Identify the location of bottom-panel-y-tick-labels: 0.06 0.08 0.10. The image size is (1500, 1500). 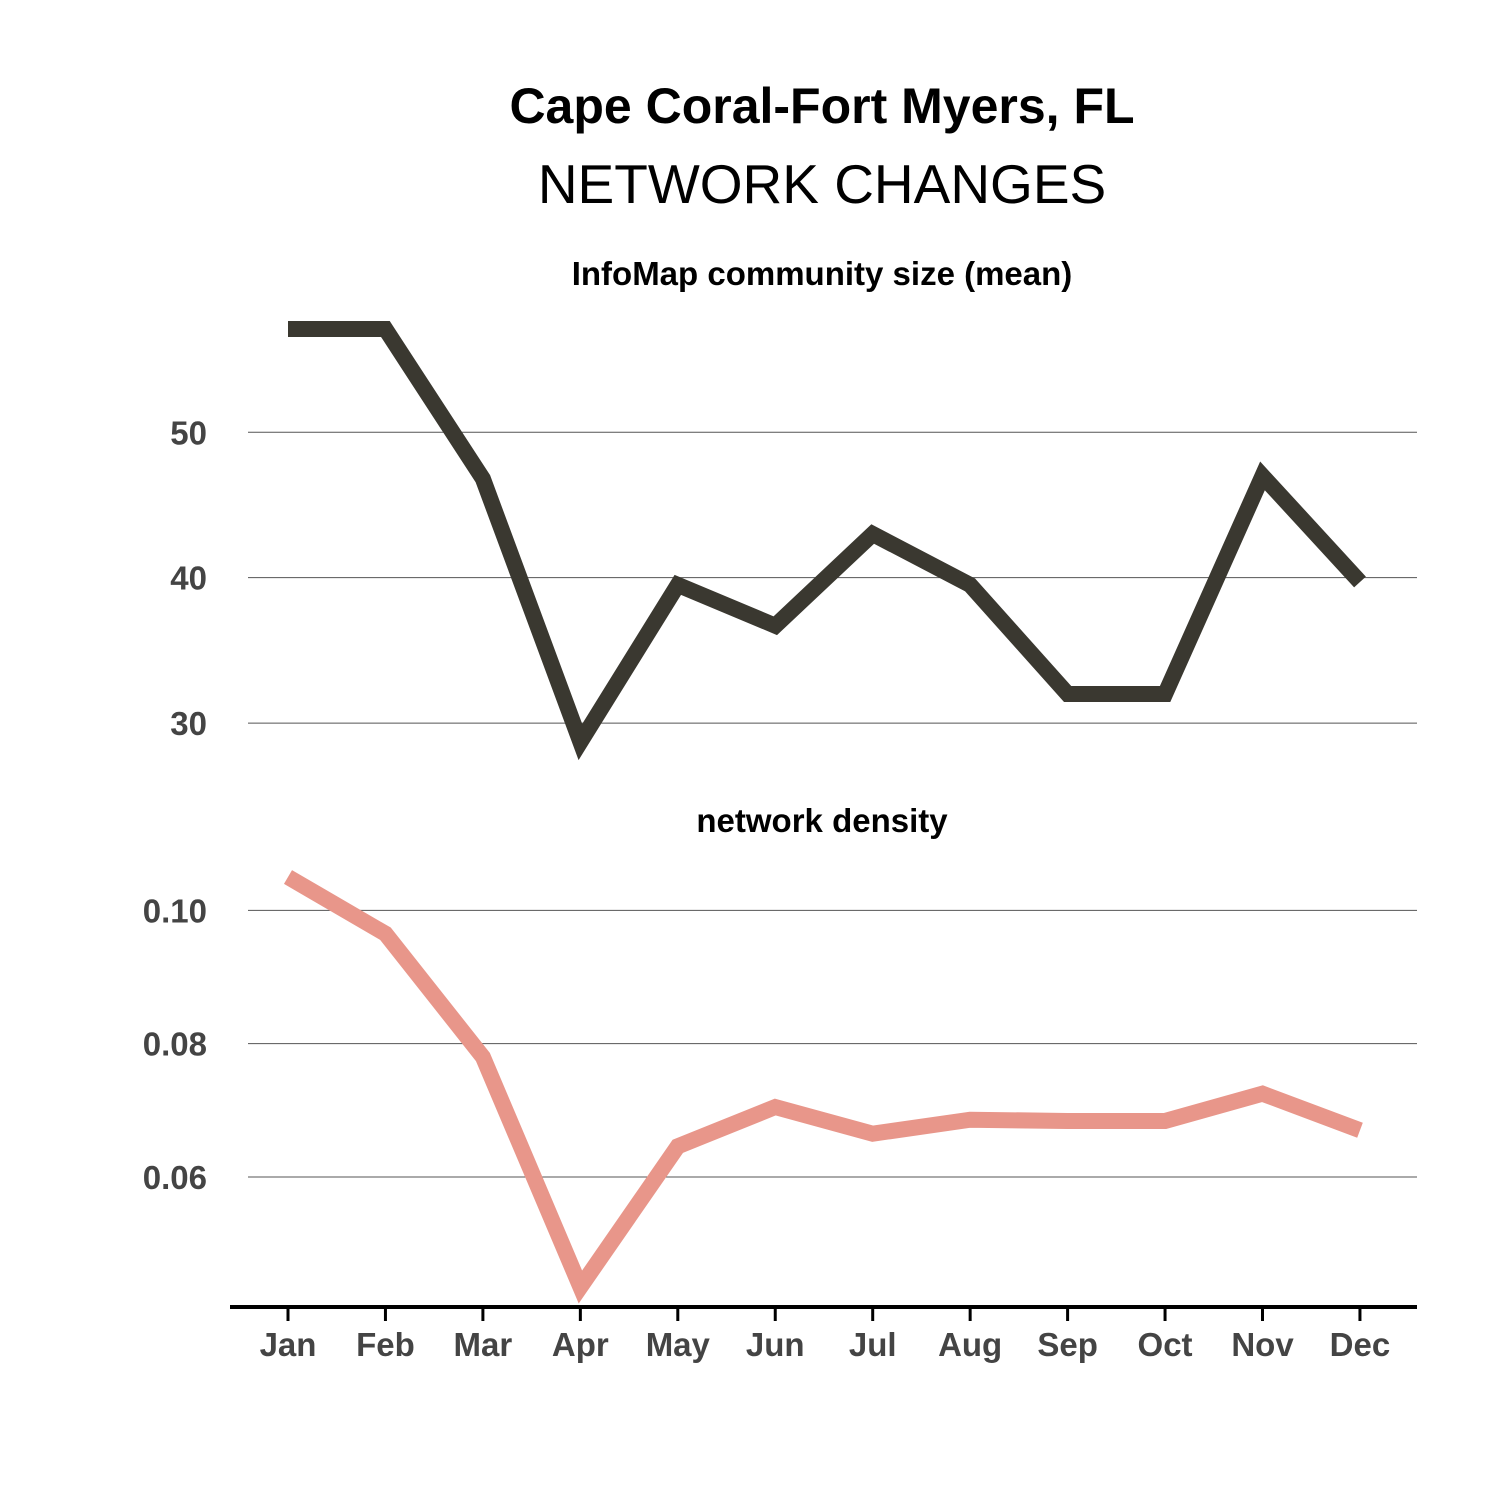
(175, 1044).